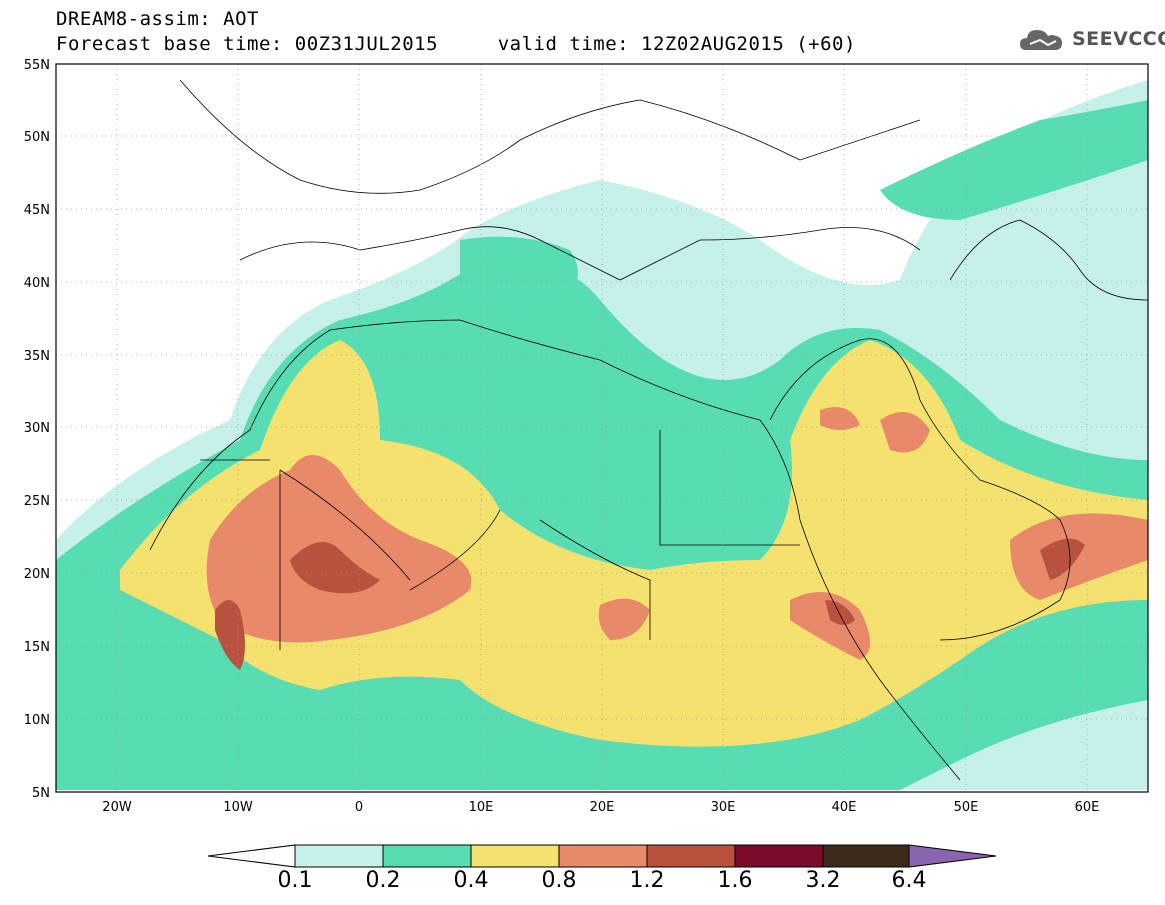 The height and width of the screenshot is (905, 1165). I want to click on colorbar, so click(602, 856).